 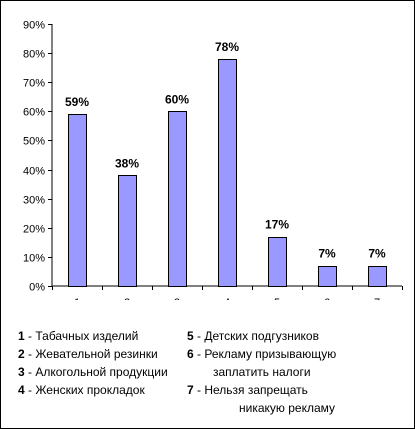 I want to click on x-tick-label: 4, so click(x=227, y=298).